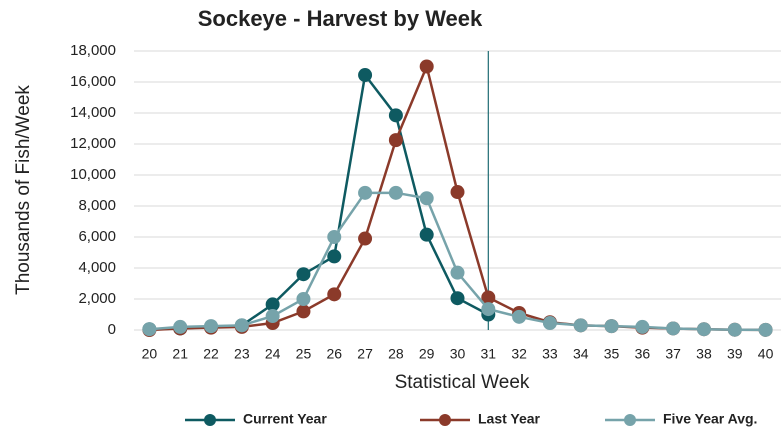  What do you see at coordinates (180, 354) in the screenshot?
I see `x-tick-label: 21` at bounding box center [180, 354].